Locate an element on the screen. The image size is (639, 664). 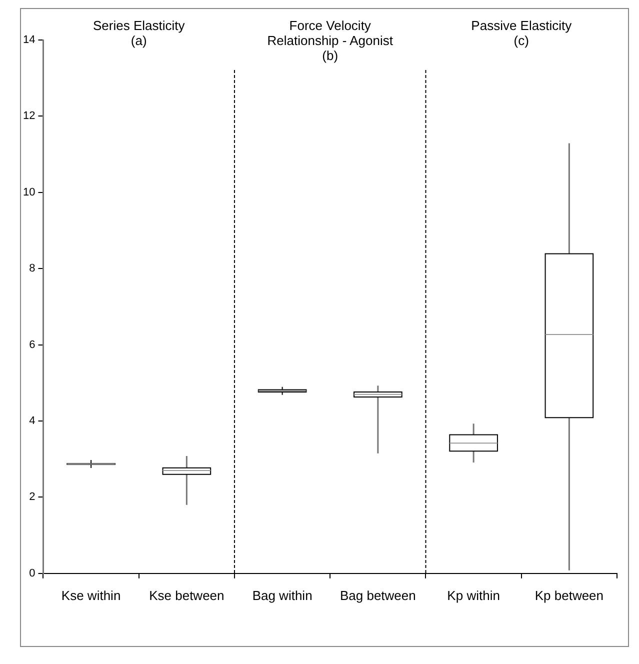
y-tick-label: 14 is located at coordinates (29, 40).